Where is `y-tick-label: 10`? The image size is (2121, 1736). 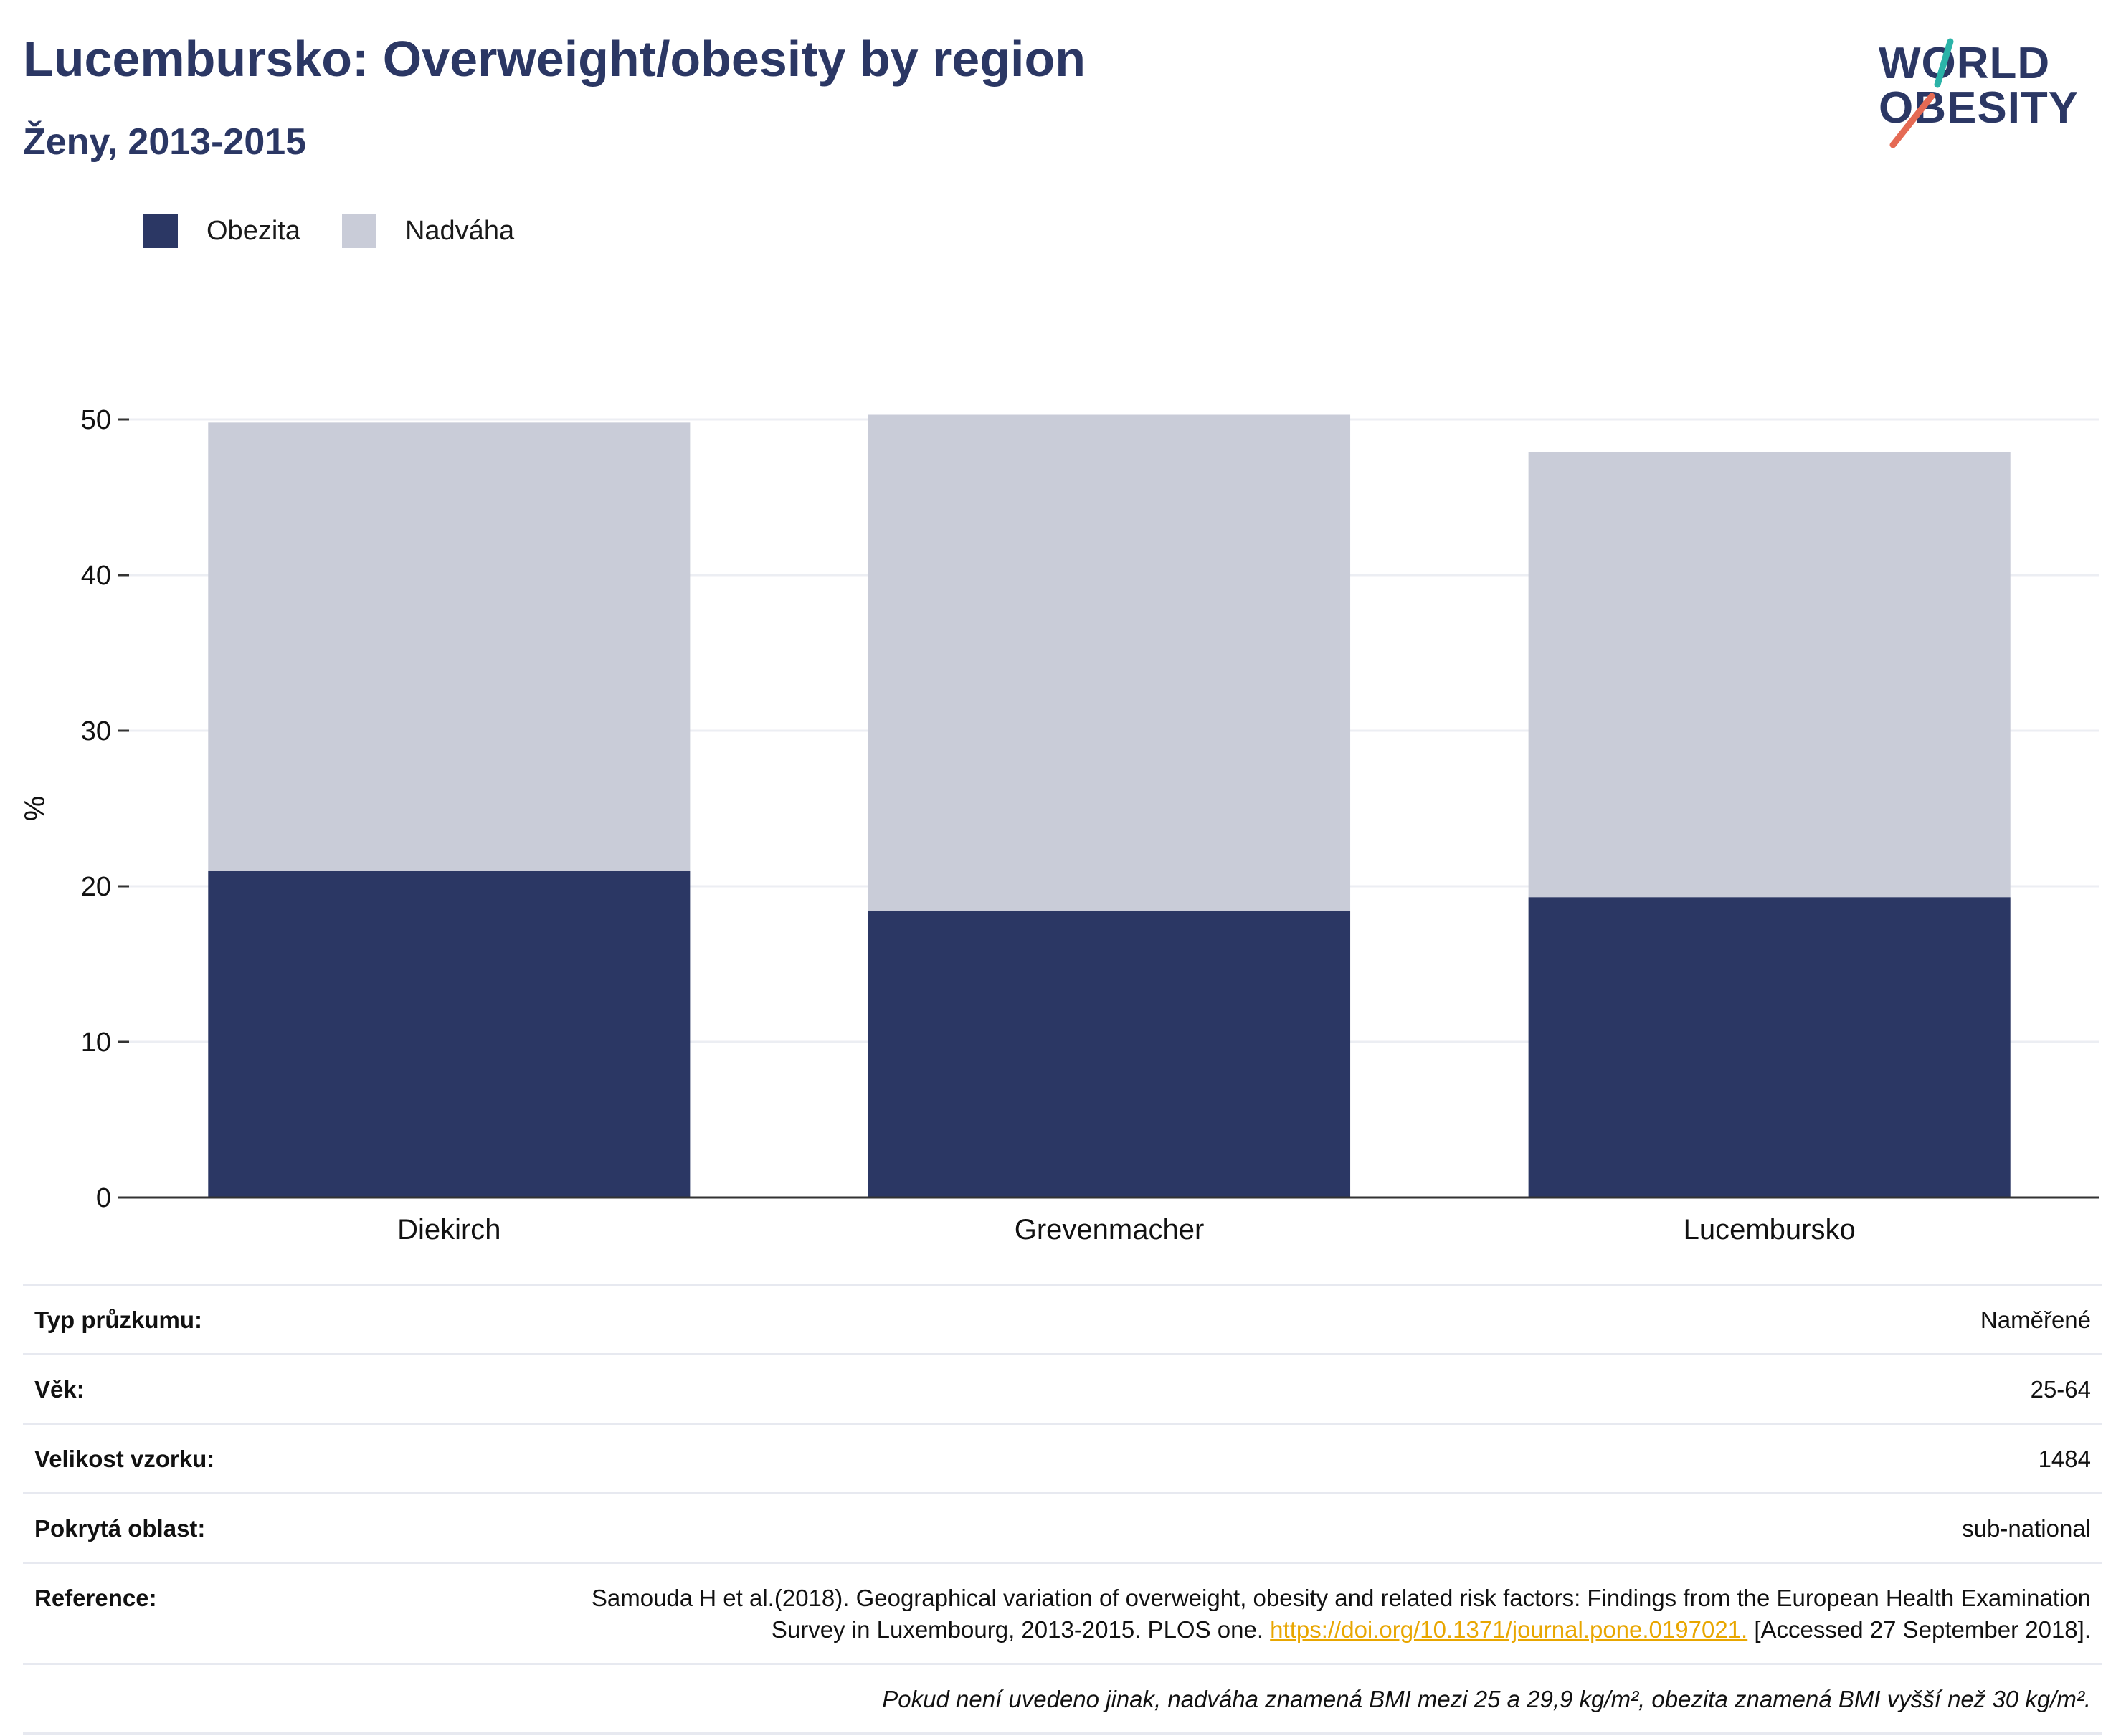 y-tick-label: 10 is located at coordinates (96, 1043).